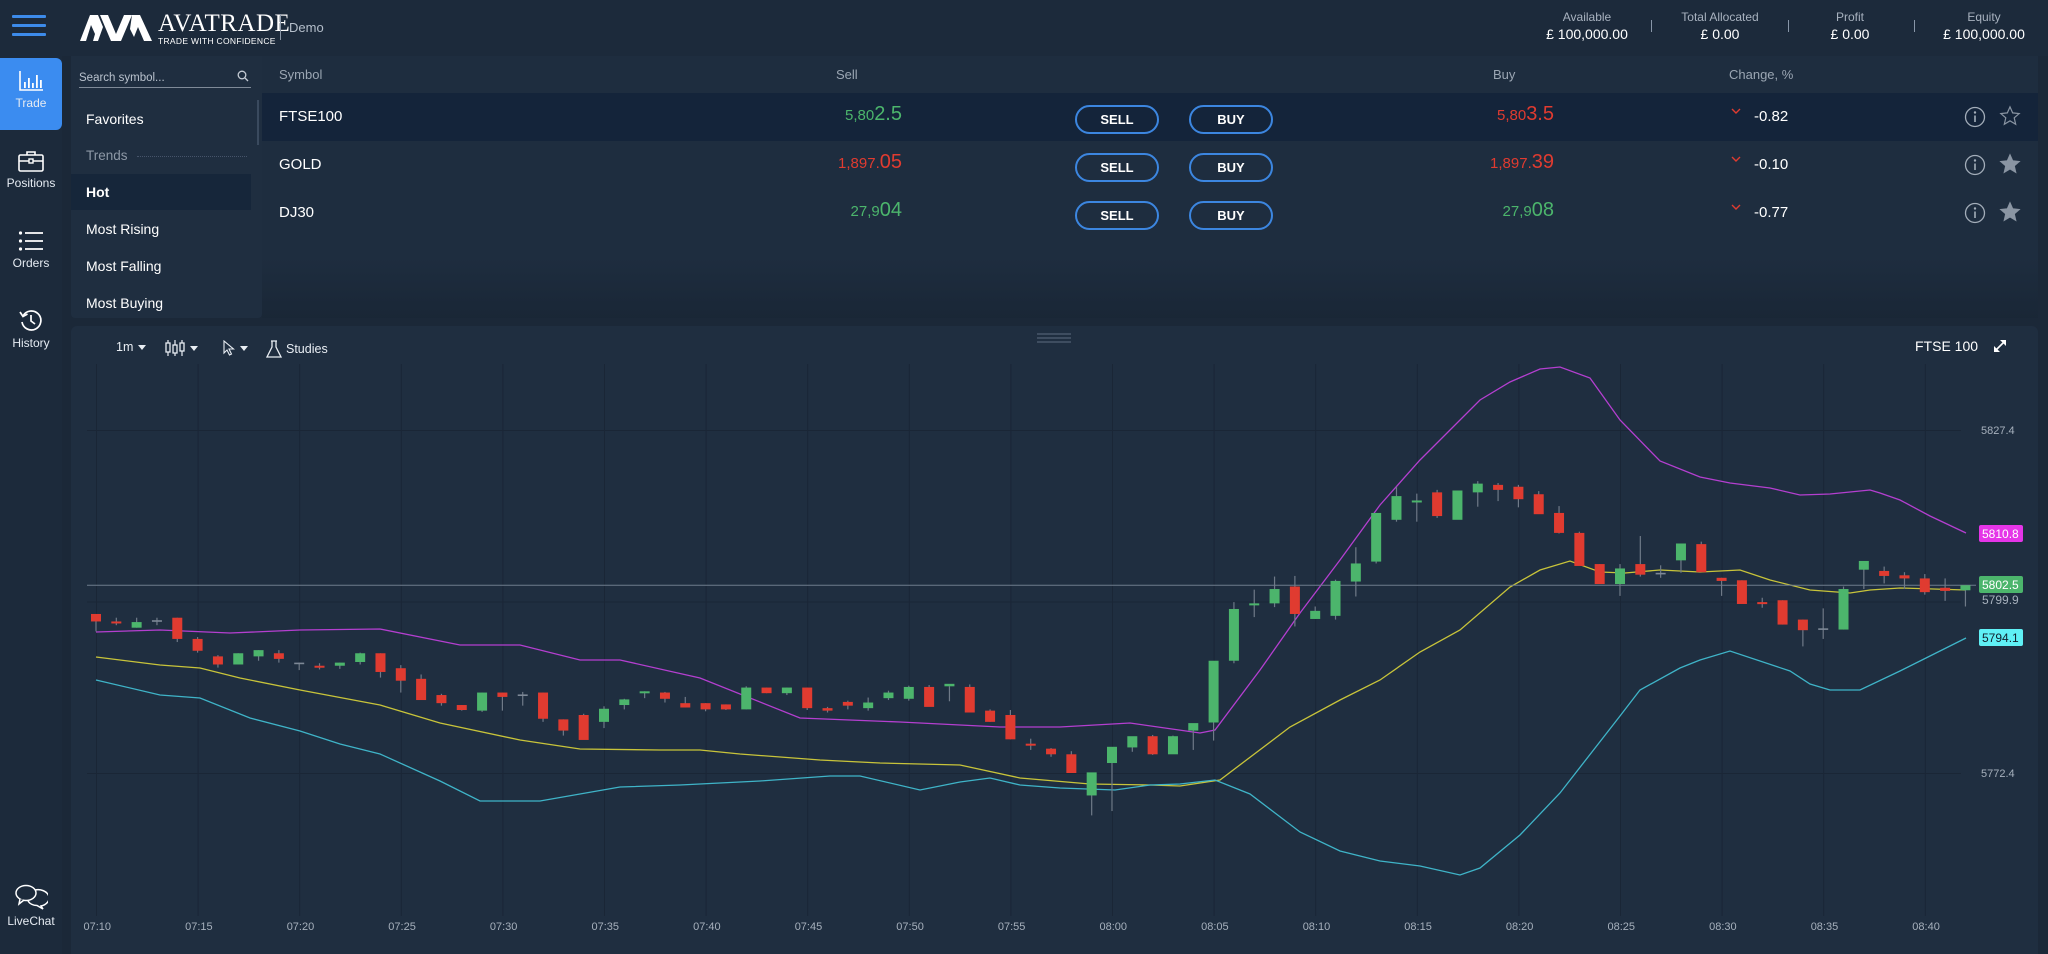 The width and height of the screenshot is (2048, 954). Describe the element at coordinates (31, 81) in the screenshot. I see `bar-chart-icon` at that location.